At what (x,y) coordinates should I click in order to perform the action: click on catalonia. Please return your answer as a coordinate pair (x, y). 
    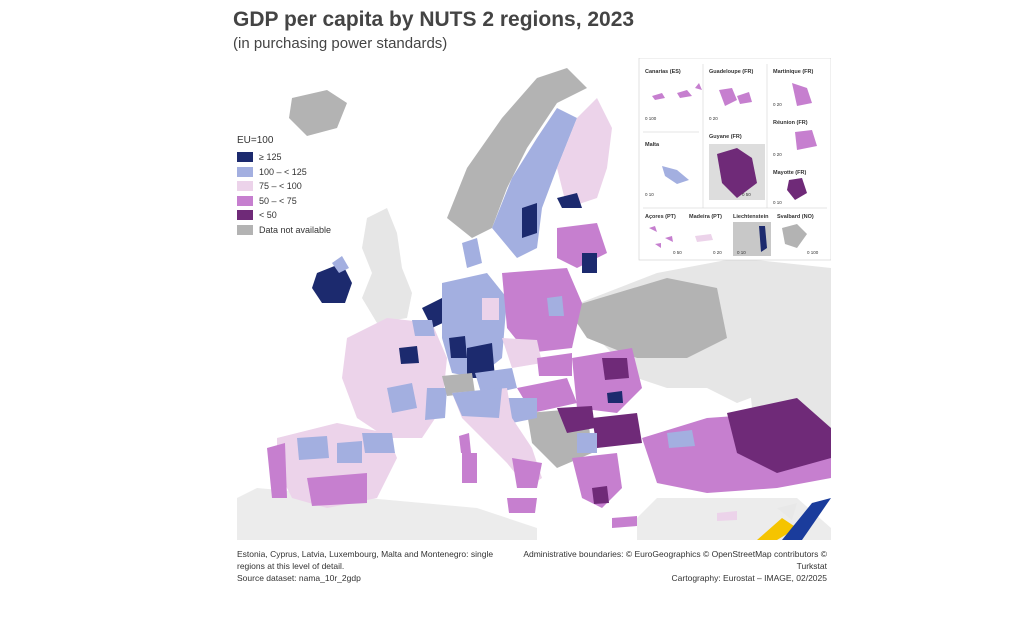
    Looking at the image, I should click on (378, 443).